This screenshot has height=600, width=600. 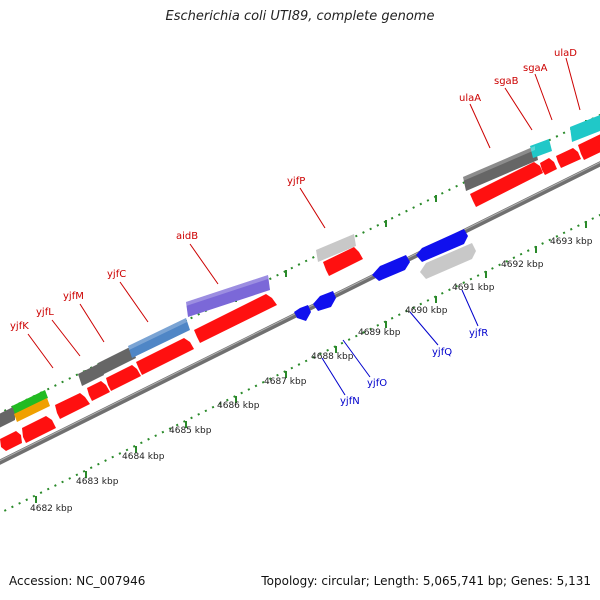 I want to click on gene-label-yjfN: yjfN, so click(x=350, y=401).